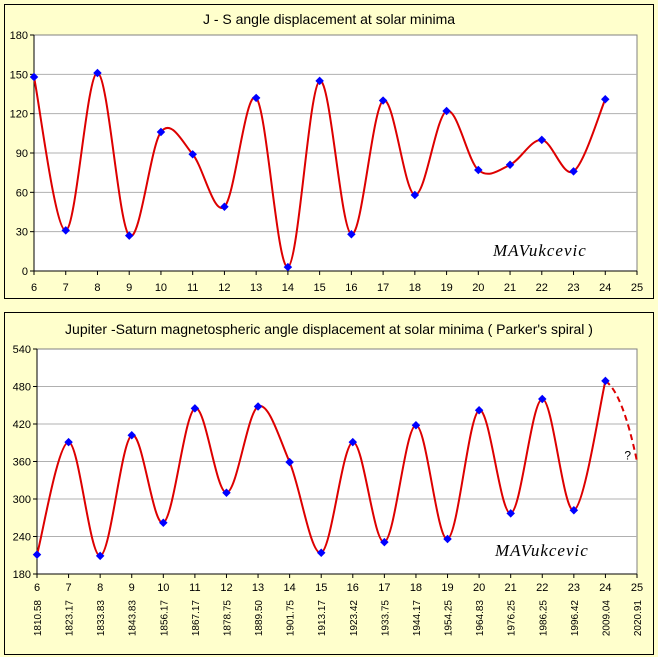  Describe the element at coordinates (19, 115) in the screenshot. I see `y-tick-label: 120` at that location.